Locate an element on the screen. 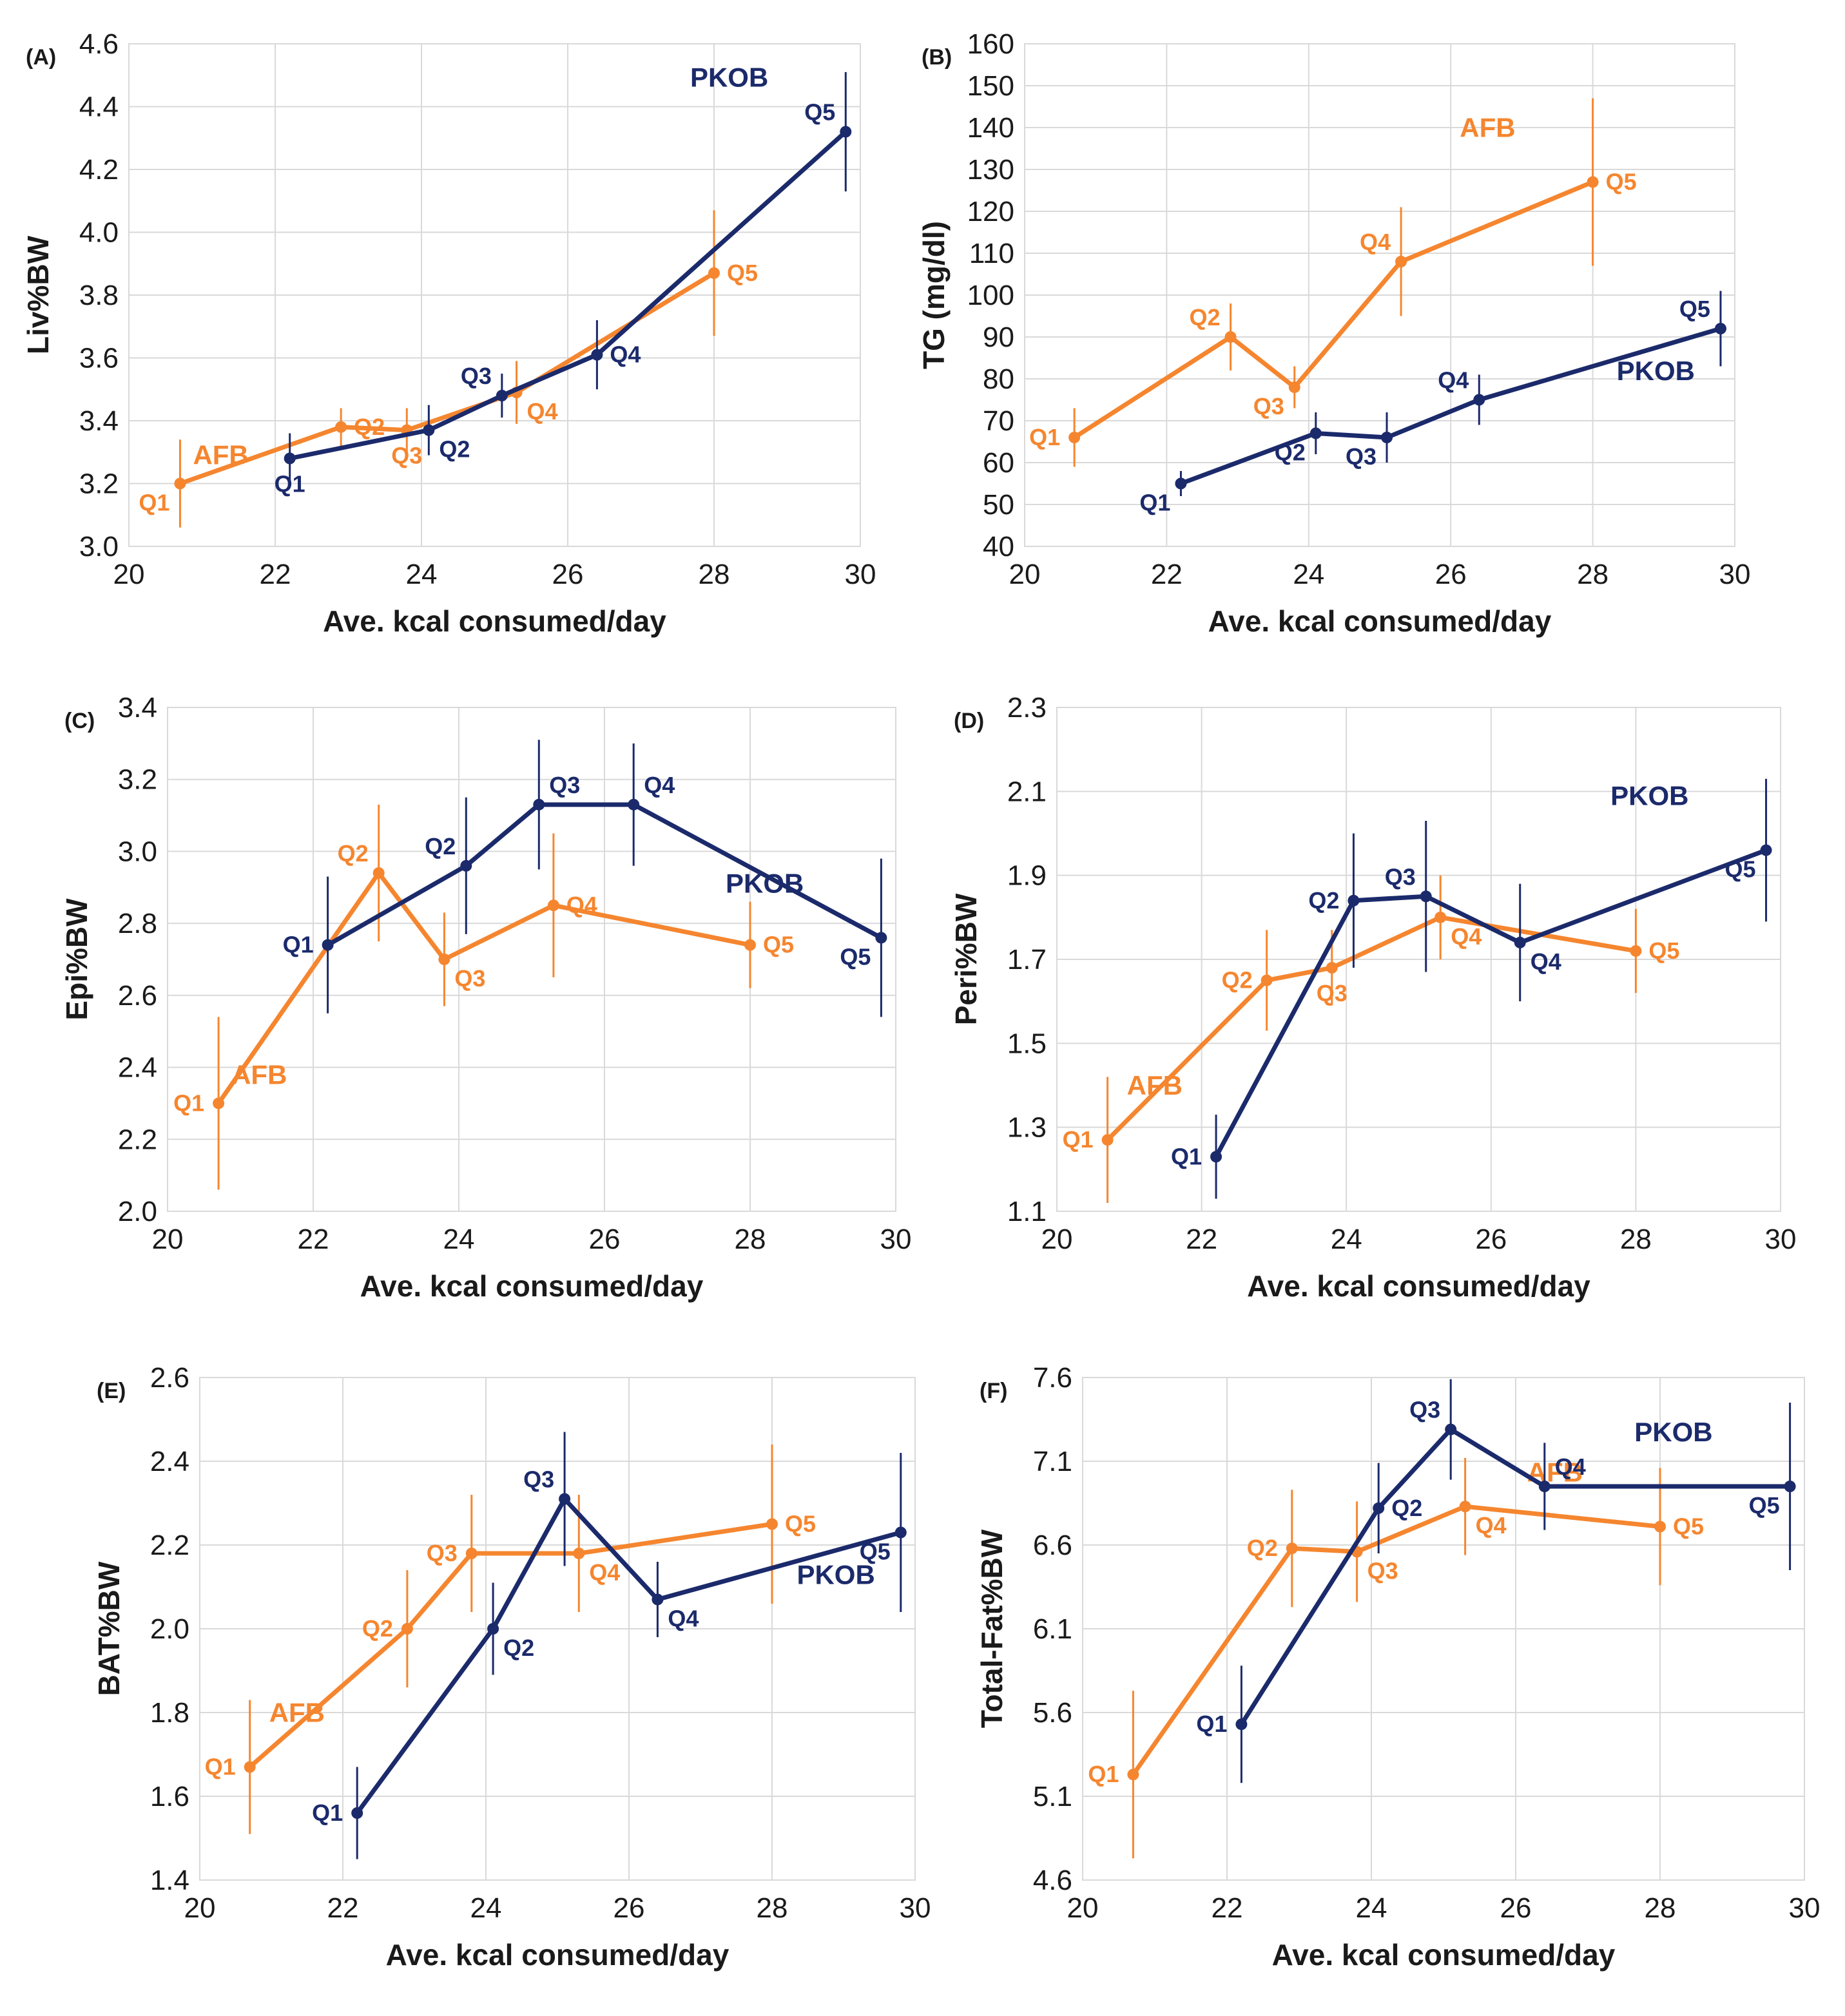 This screenshot has width=1845, height=2016. y-tick-label: 1.9 is located at coordinates (1027, 876).